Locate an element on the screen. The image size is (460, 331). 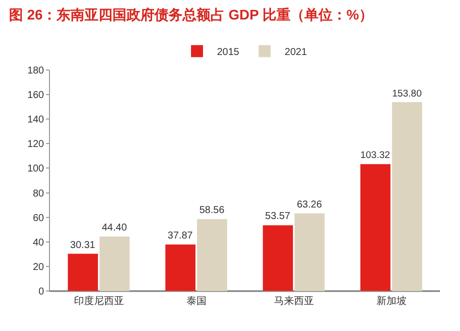
text: 58.56 is located at coordinates (211, 210).